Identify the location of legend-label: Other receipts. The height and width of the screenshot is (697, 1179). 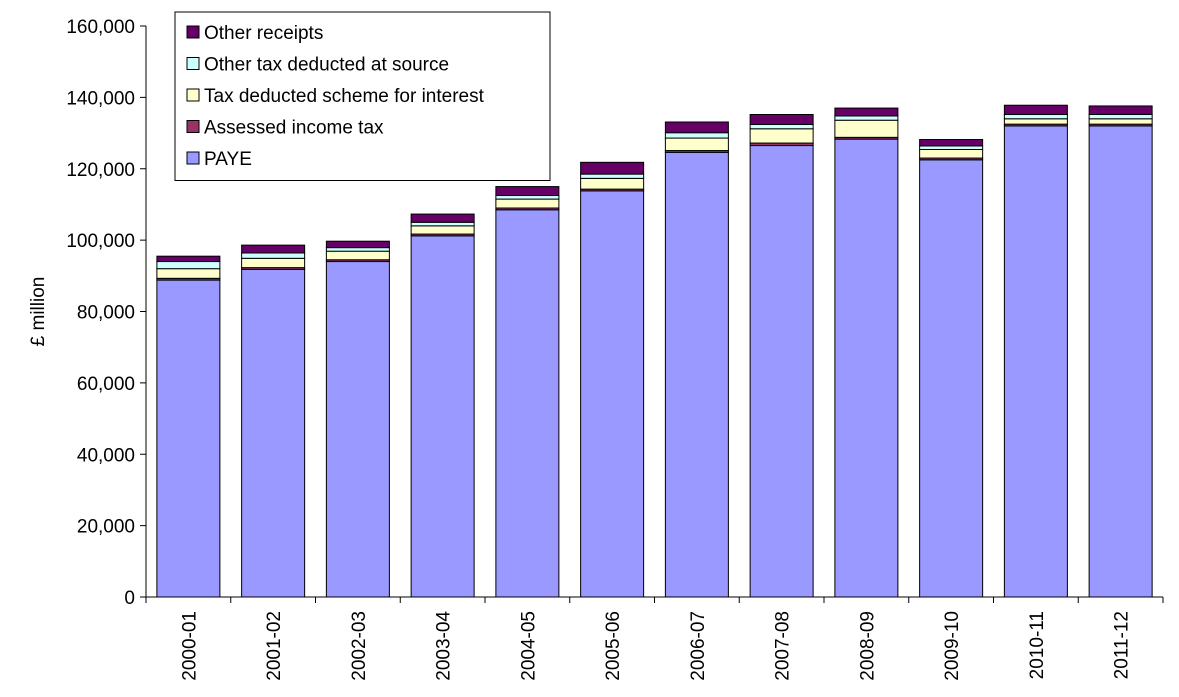
(263, 33).